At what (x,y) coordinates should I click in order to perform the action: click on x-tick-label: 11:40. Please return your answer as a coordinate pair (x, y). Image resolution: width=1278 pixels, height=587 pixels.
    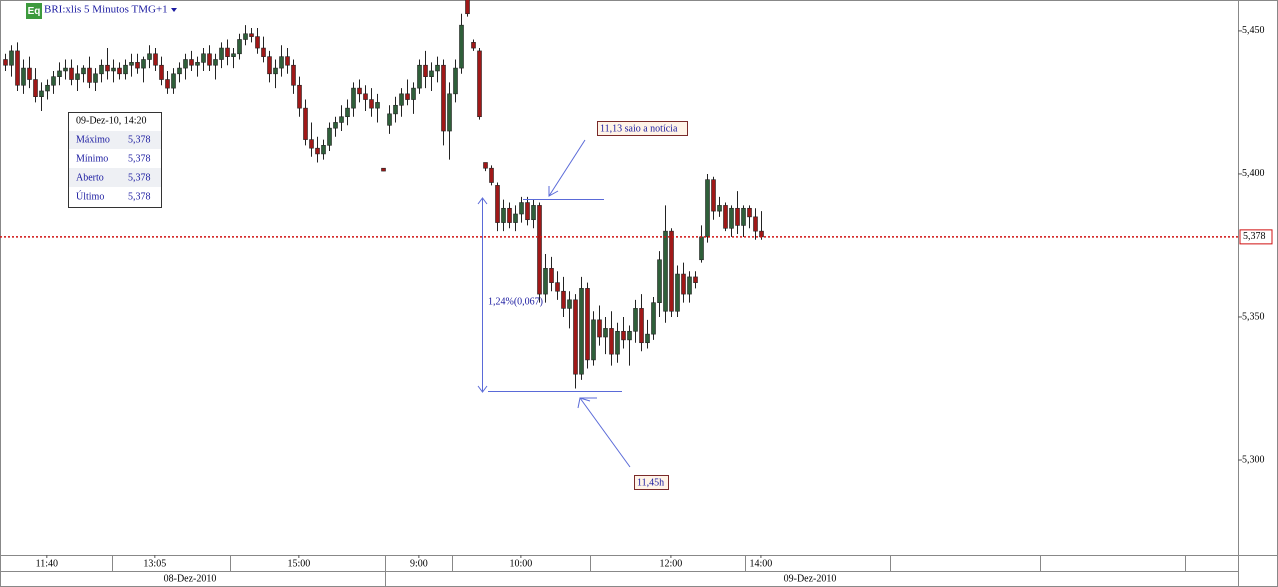
    Looking at the image, I should click on (47, 563).